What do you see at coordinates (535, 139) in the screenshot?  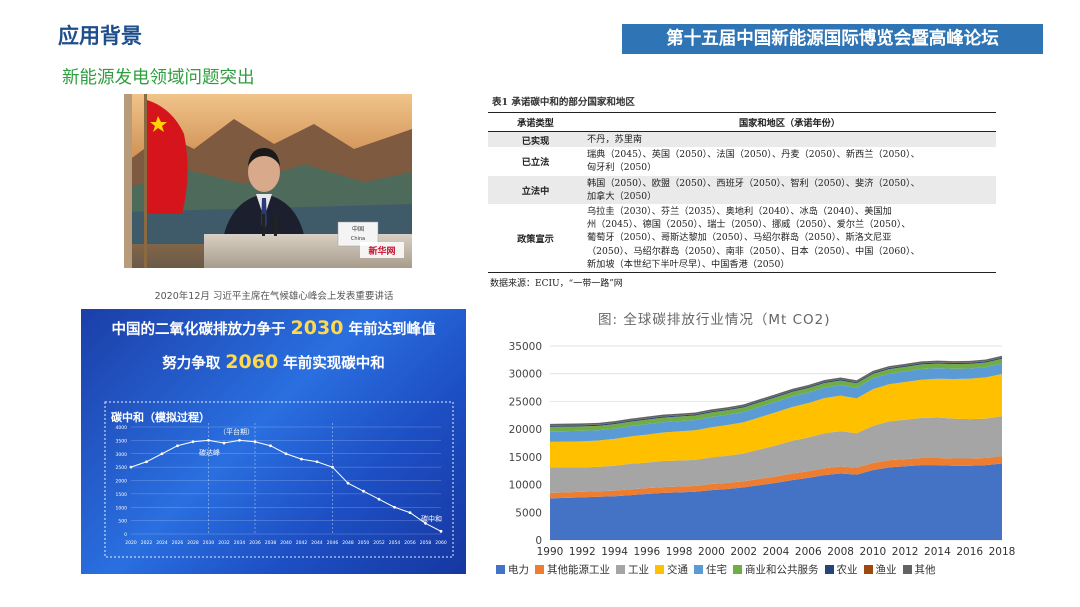 I see `commitment-type: 已实现` at bounding box center [535, 139].